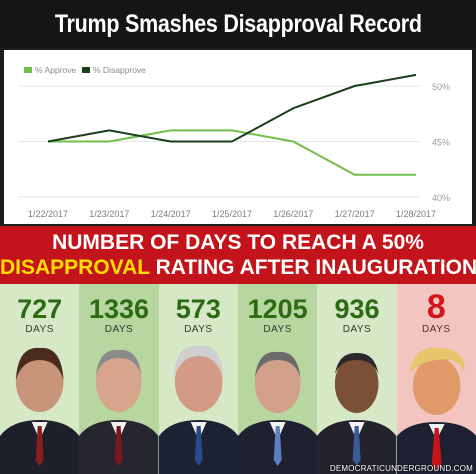 Image resolution: width=476 pixels, height=474 pixels. What do you see at coordinates (277, 309) in the screenshot?
I see `days-count: 1205` at bounding box center [277, 309].